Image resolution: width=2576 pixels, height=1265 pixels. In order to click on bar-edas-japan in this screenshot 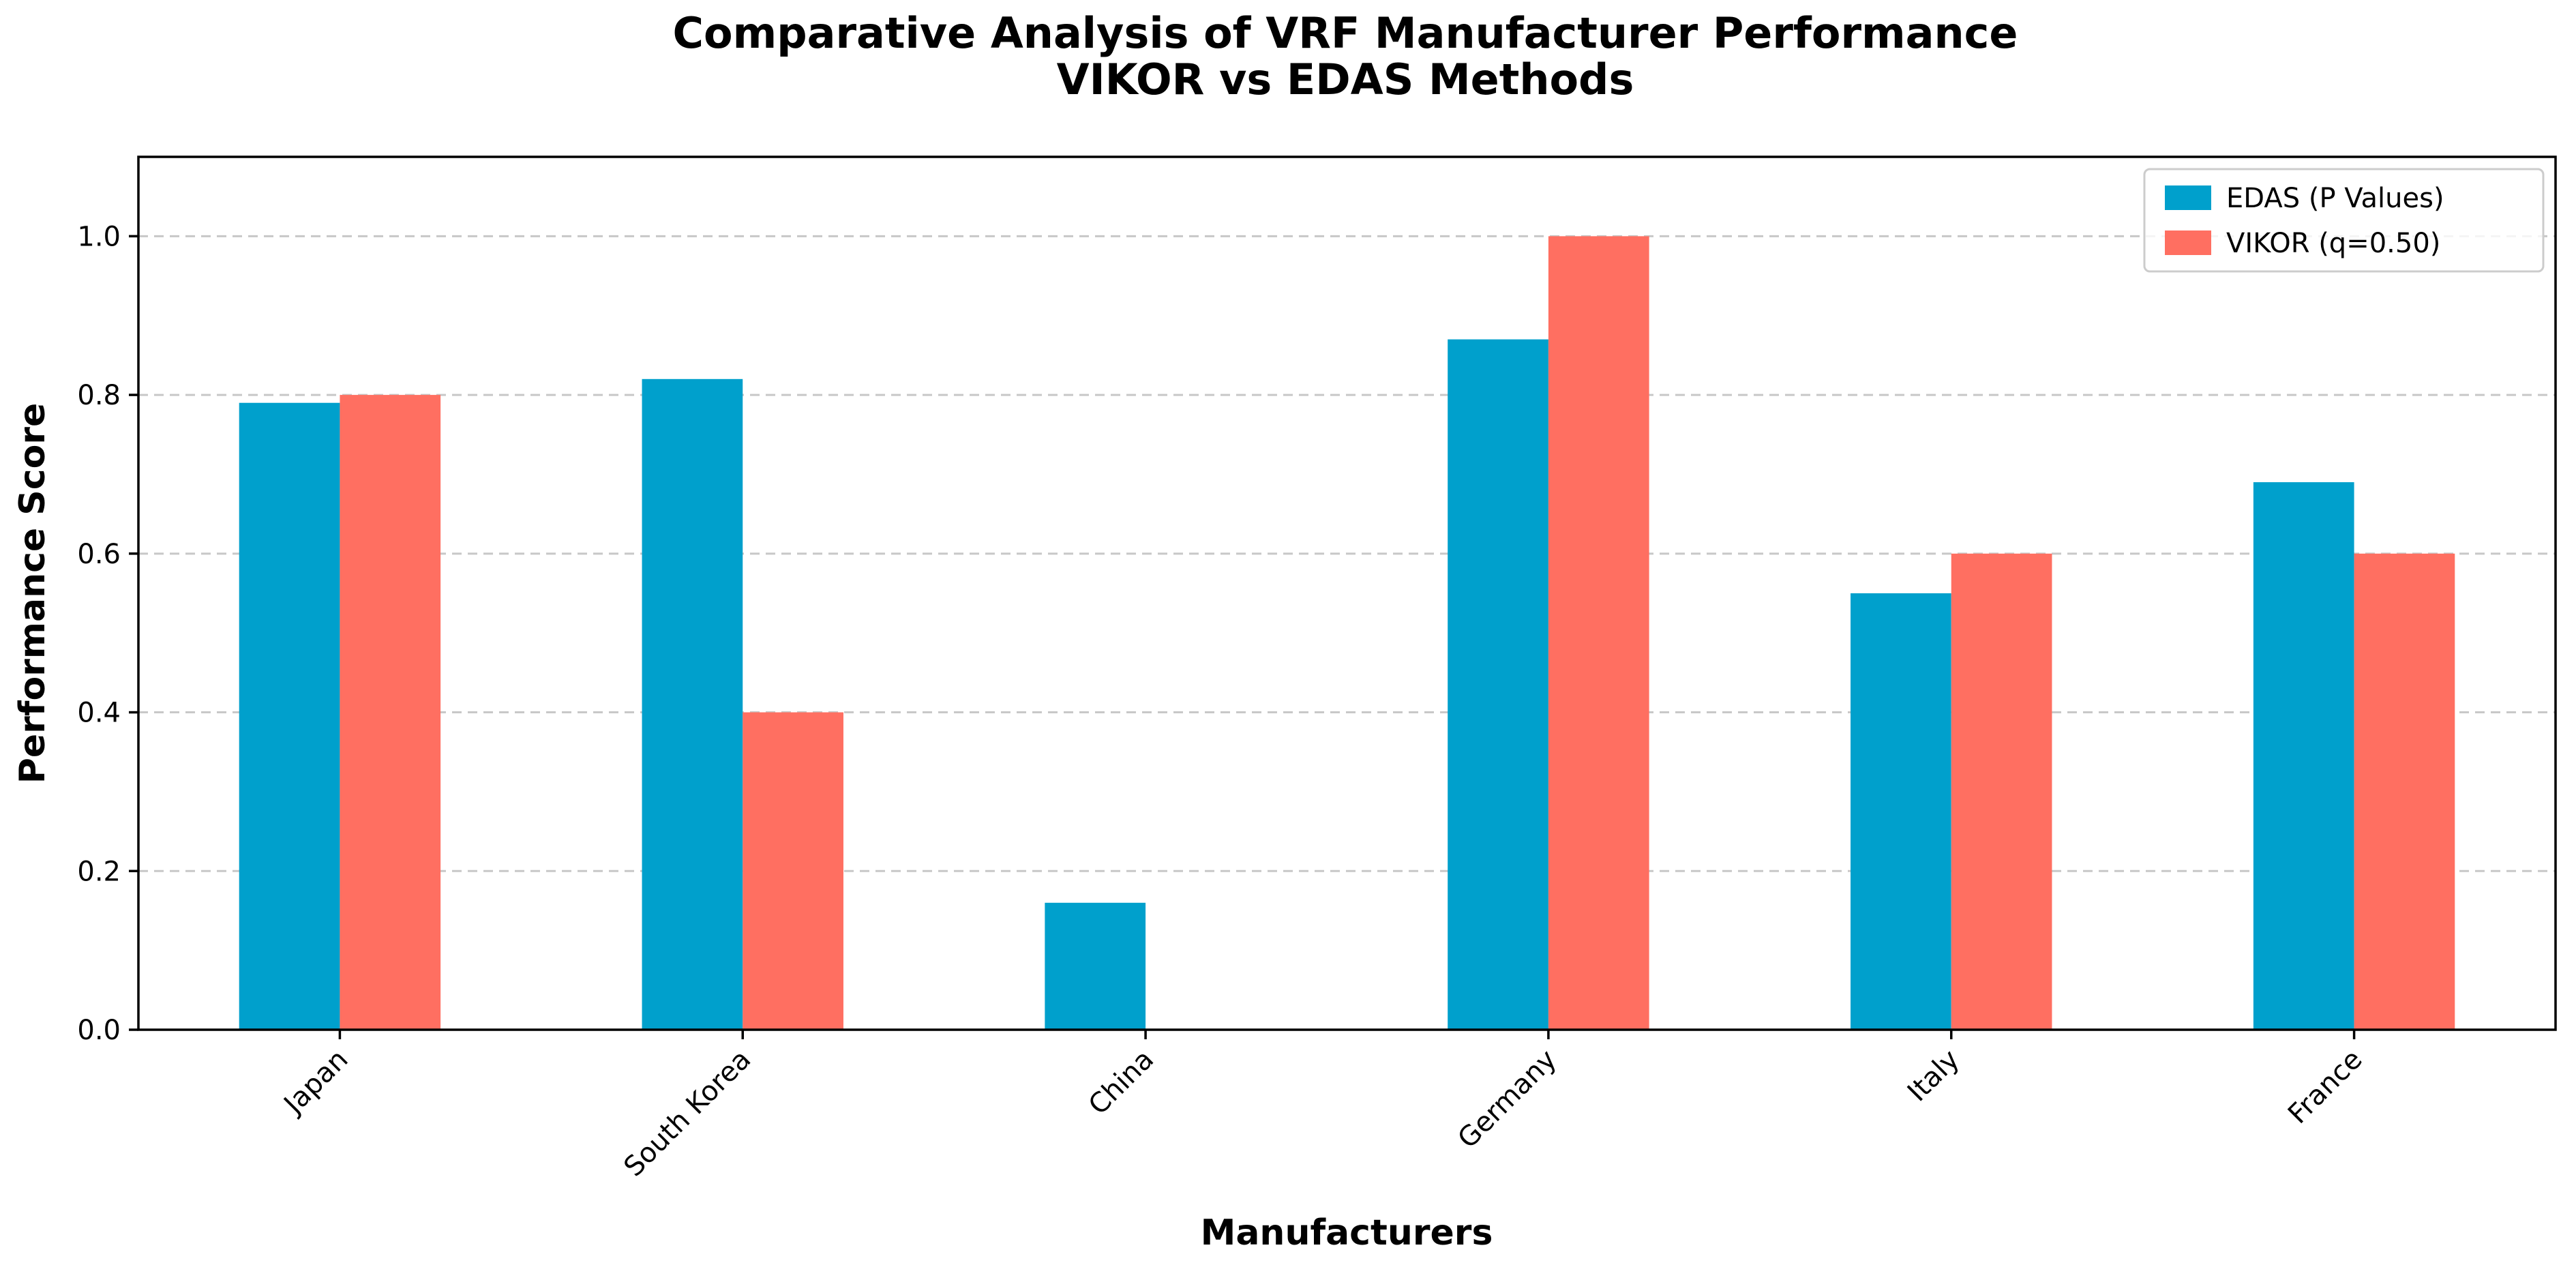, I will do `click(289, 716)`.